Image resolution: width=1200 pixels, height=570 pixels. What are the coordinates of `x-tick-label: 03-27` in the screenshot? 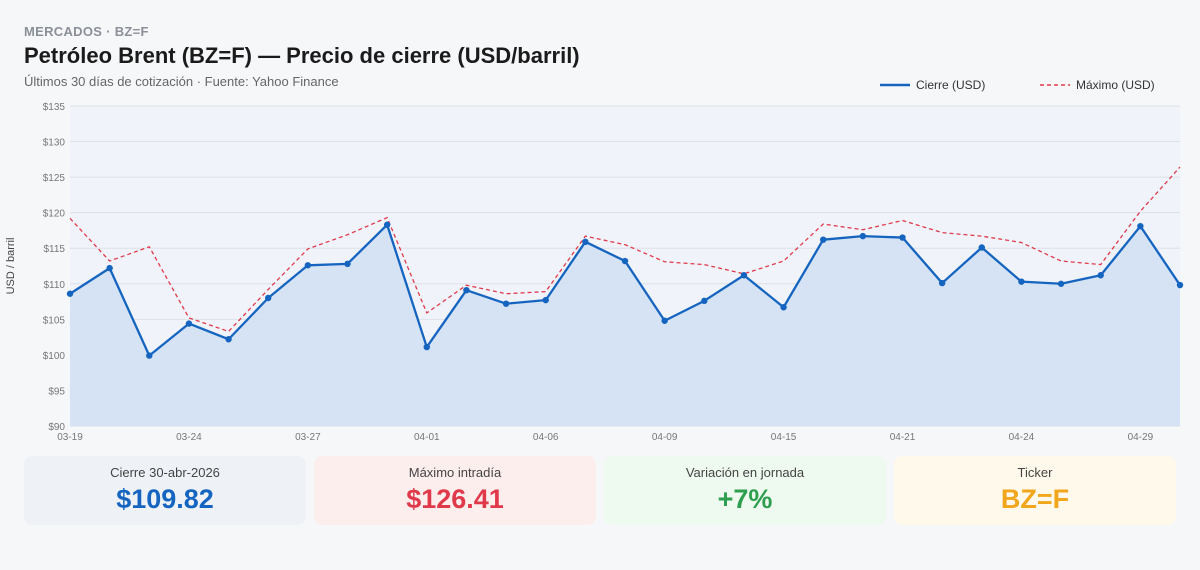 It's located at (308, 437).